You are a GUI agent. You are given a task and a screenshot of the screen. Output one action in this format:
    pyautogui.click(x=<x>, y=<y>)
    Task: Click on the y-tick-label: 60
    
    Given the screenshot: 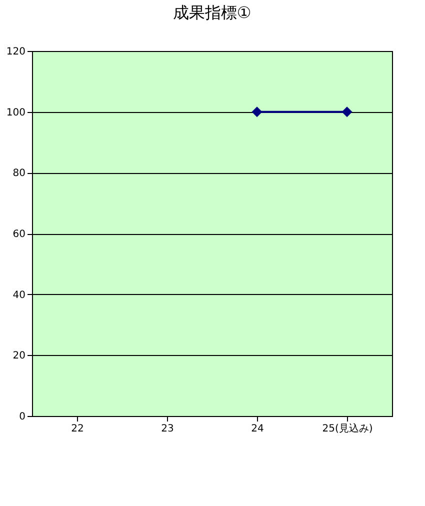 What is the action you would take?
    pyautogui.click(x=19, y=234)
    